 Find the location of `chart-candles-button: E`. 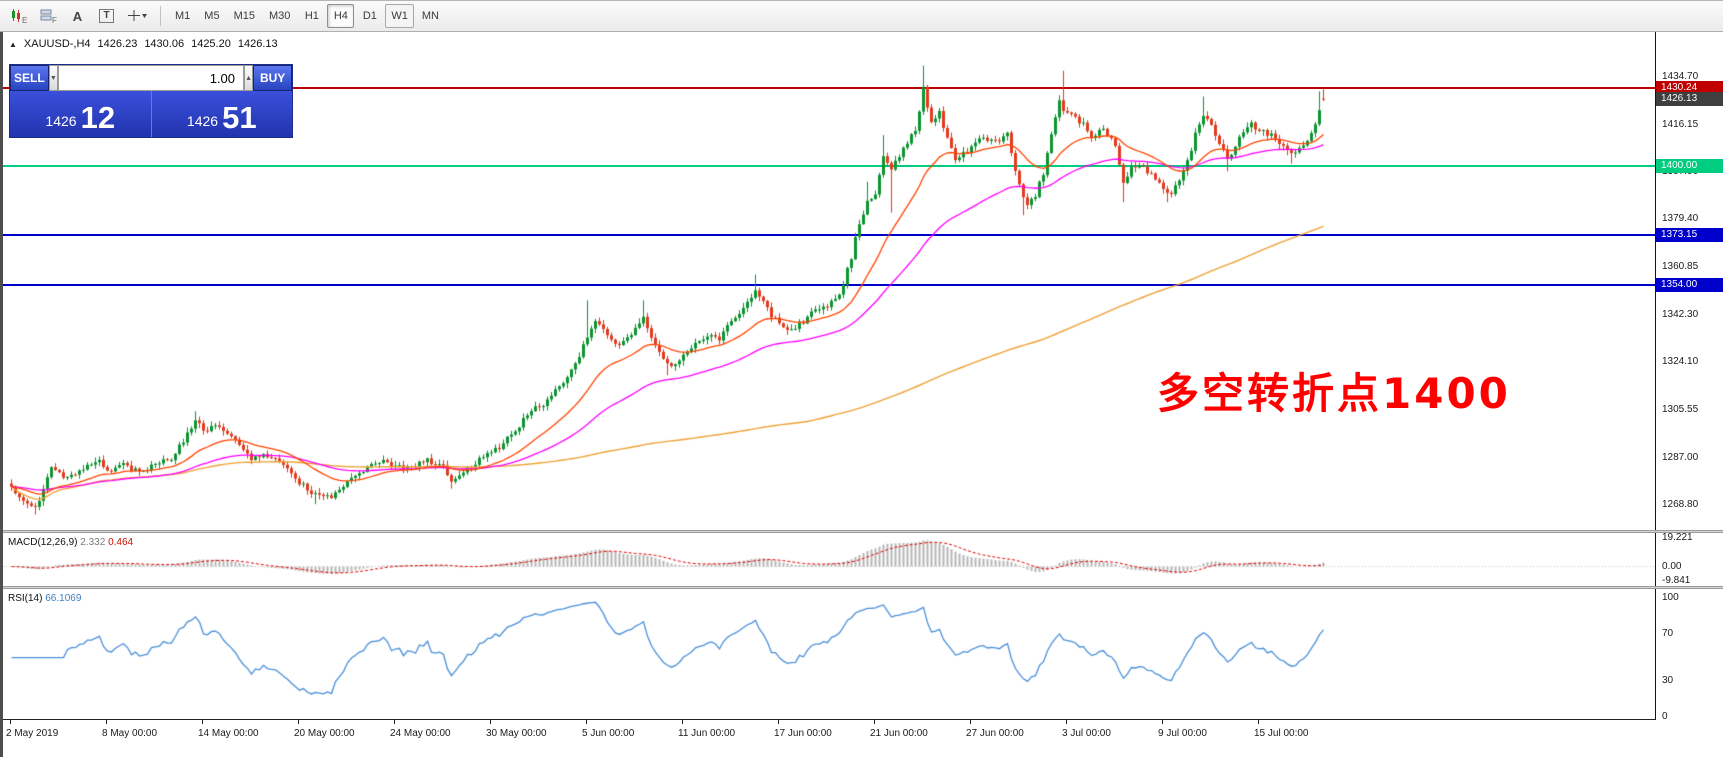

chart-candles-button: E is located at coordinates (19, 16).